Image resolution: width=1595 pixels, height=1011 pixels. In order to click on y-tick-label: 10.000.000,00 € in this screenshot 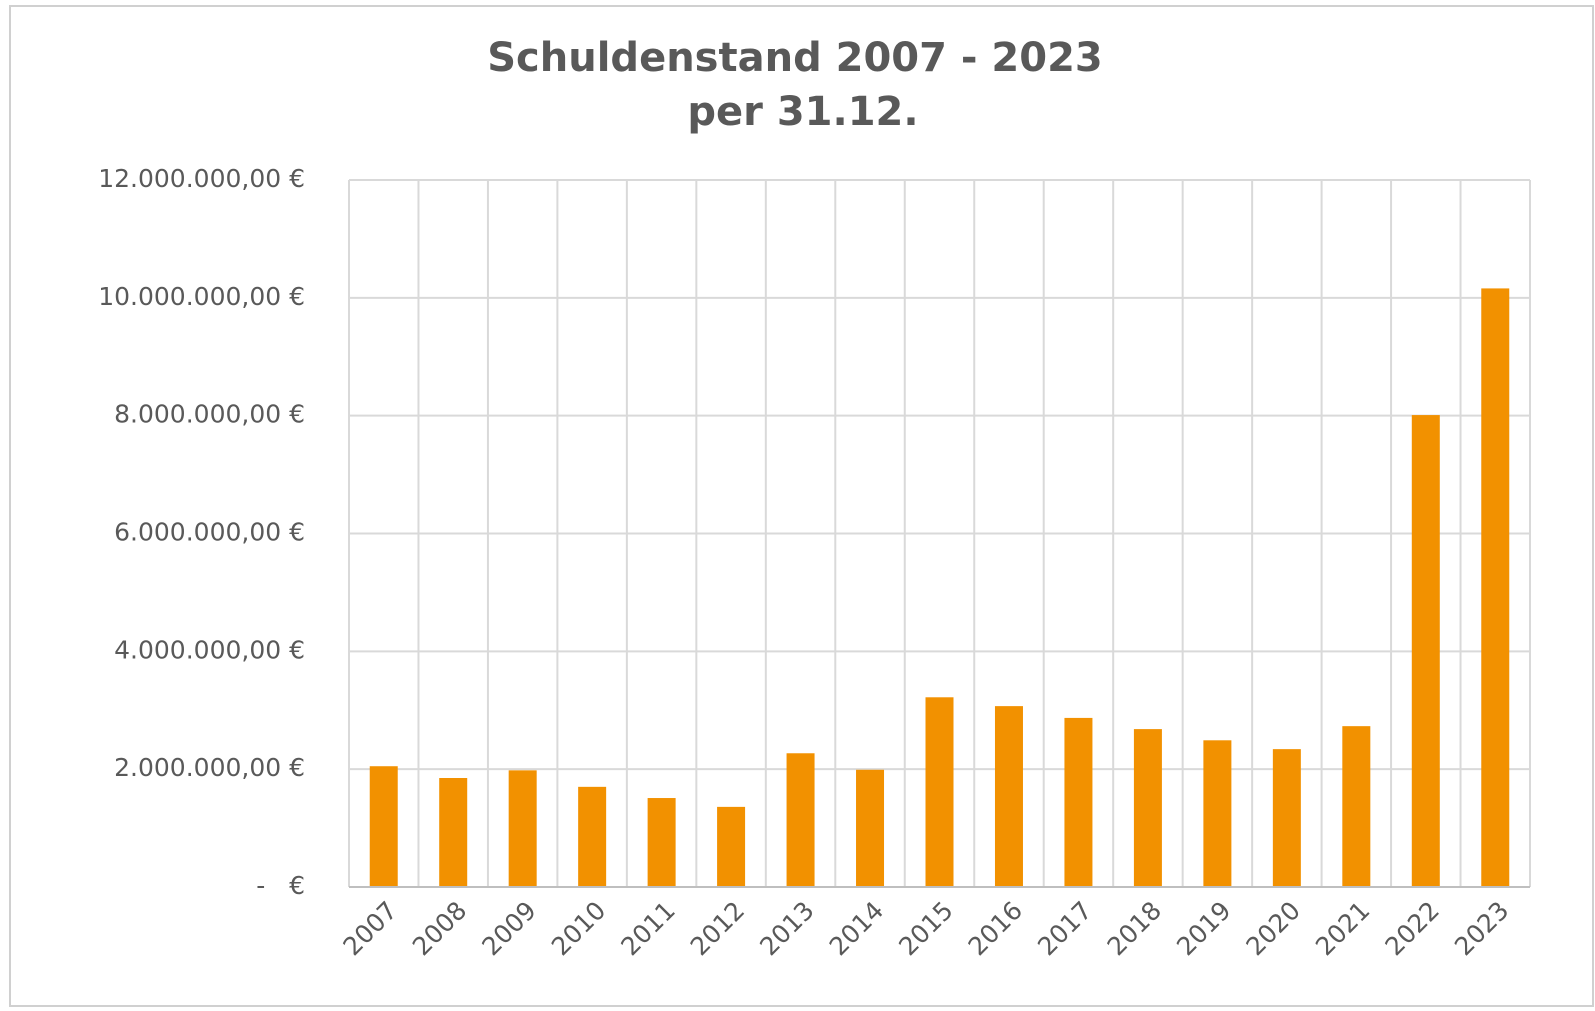, I will do `click(201, 296)`.